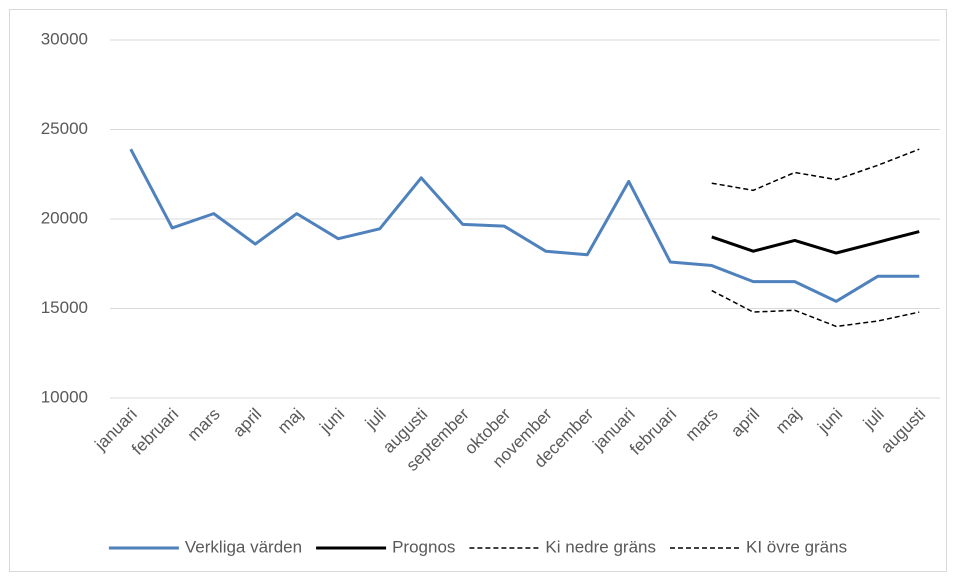  What do you see at coordinates (64, 217) in the screenshot?
I see `y-tick-label: 20000` at bounding box center [64, 217].